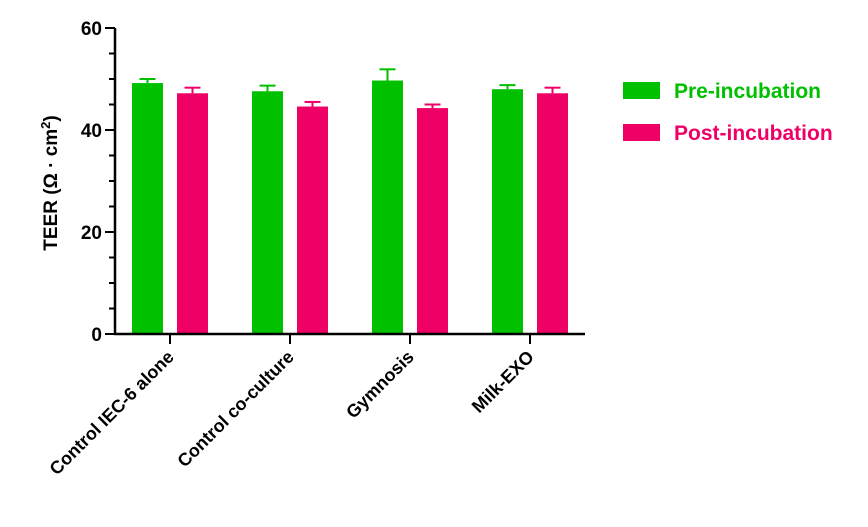 Image resolution: width=868 pixels, height=527 pixels. I want to click on y-tick-label: 0, so click(96, 335).